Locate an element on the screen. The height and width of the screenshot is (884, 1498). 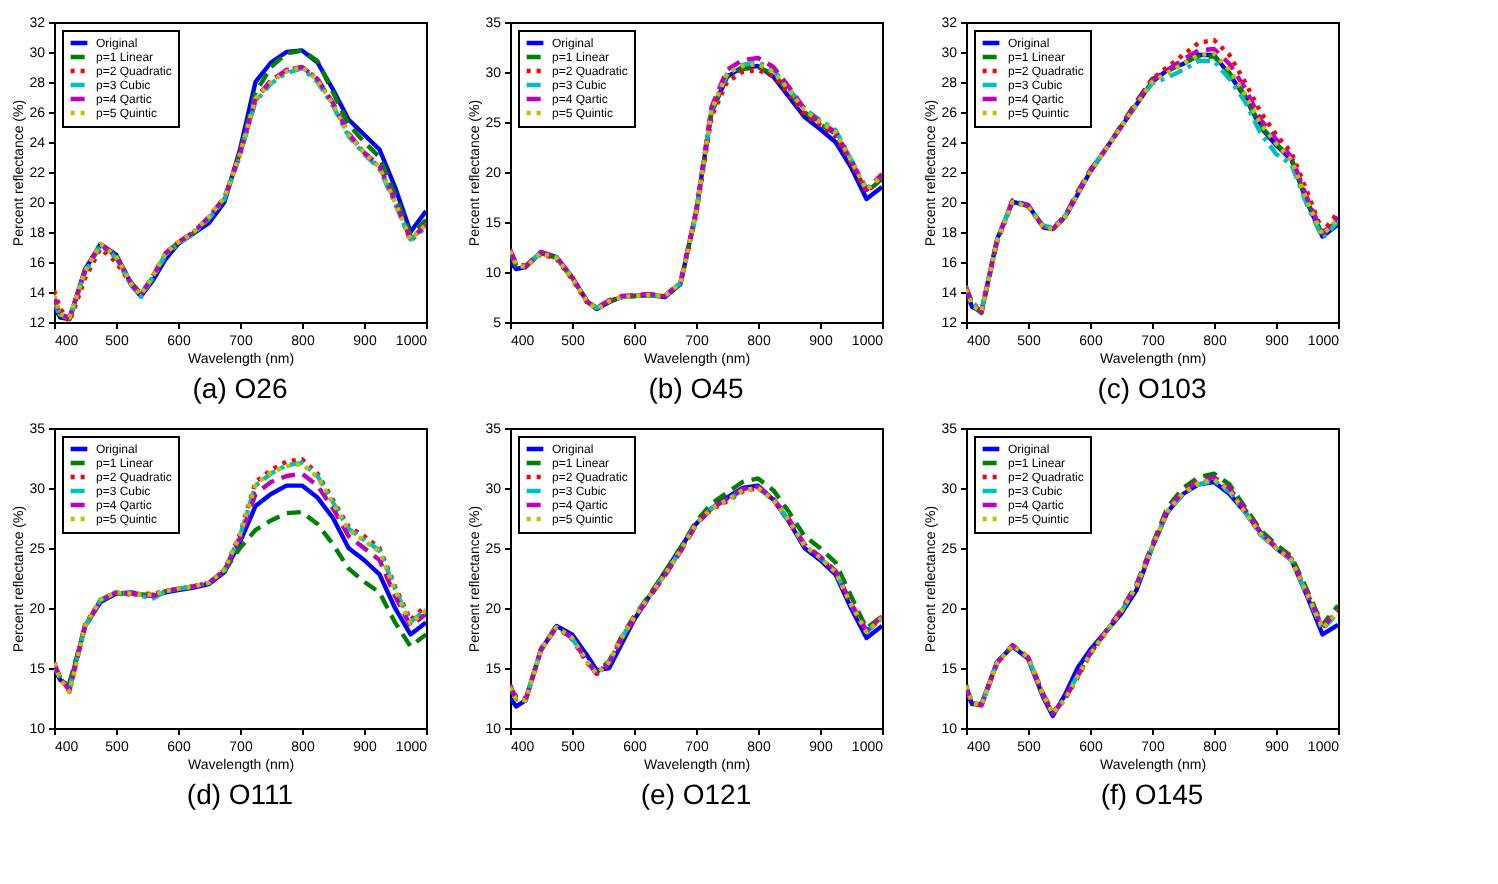
text: (e) O121 is located at coordinates (696, 794).